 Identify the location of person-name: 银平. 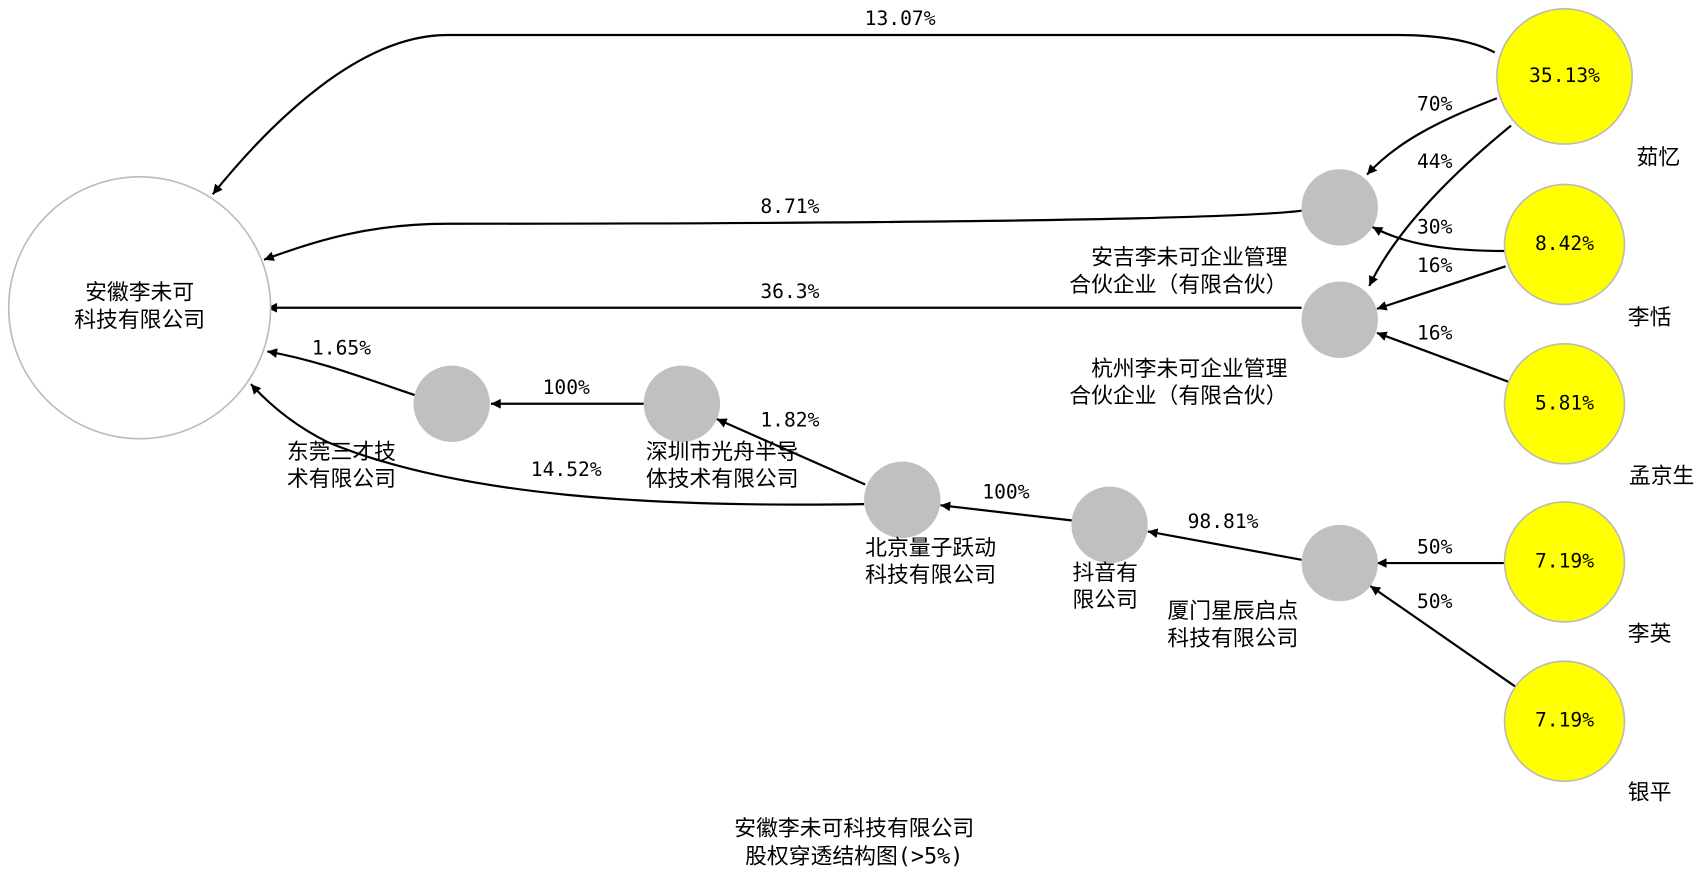
(1650, 792).